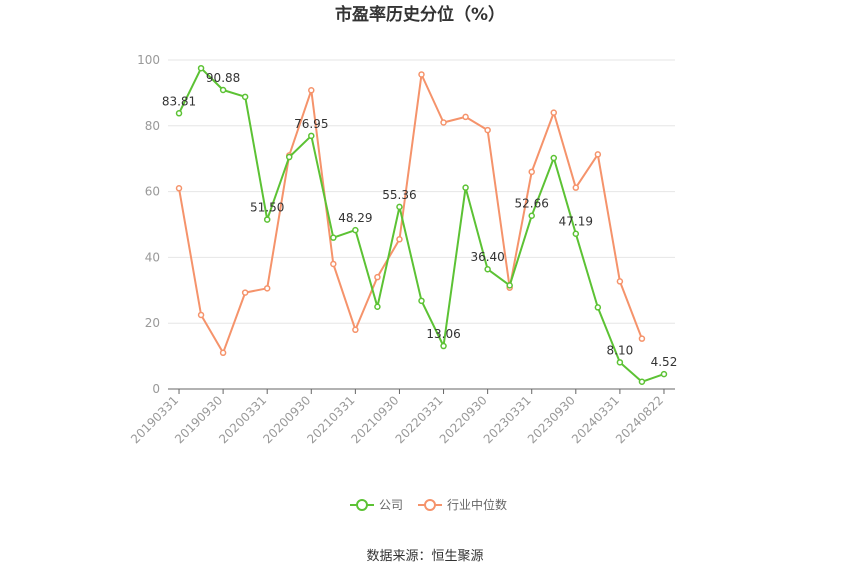 Image resolution: width=850 pixels, height=575 pixels. I want to click on data-label-2: 90.88, so click(223, 78).